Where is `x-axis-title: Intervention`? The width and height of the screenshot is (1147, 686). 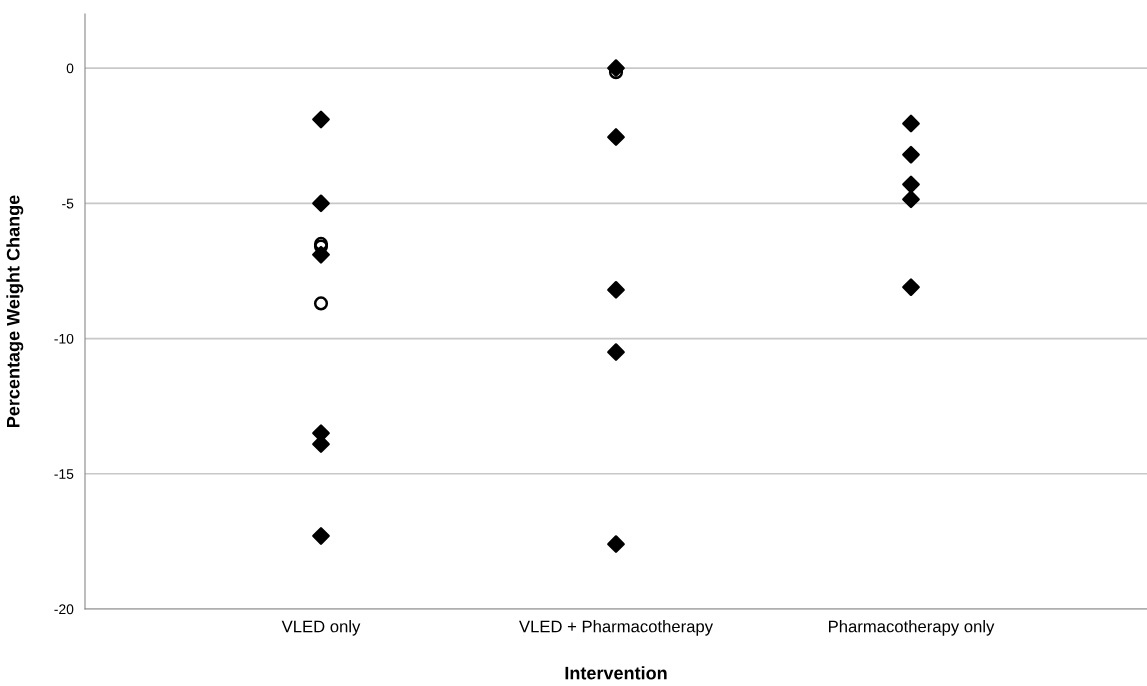
x-axis-title: Intervention is located at coordinates (616, 673).